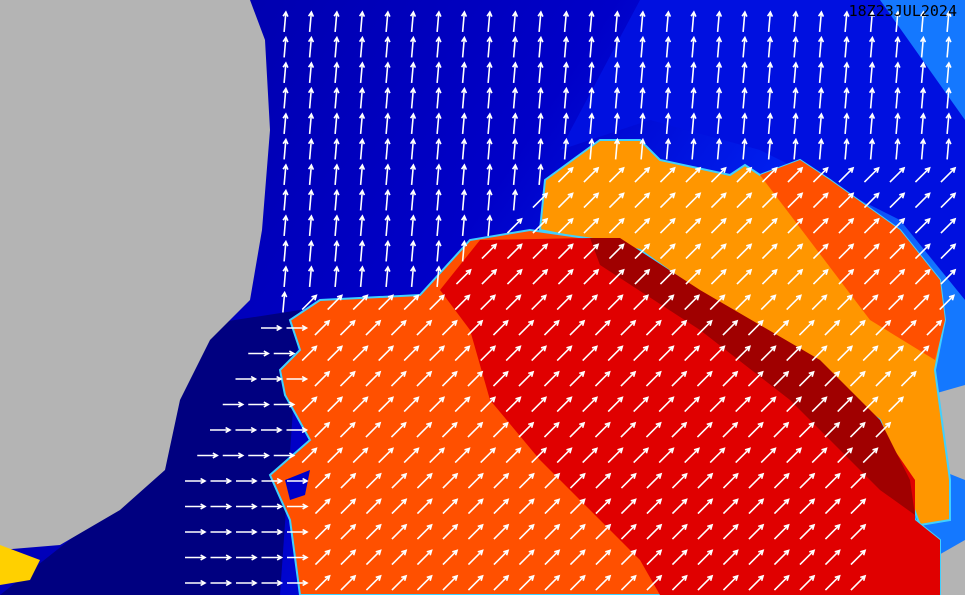 This screenshot has width=965, height=595. Describe the element at coordinates (922, 60) in the screenshot. I see `ocean-light-zone` at that location.